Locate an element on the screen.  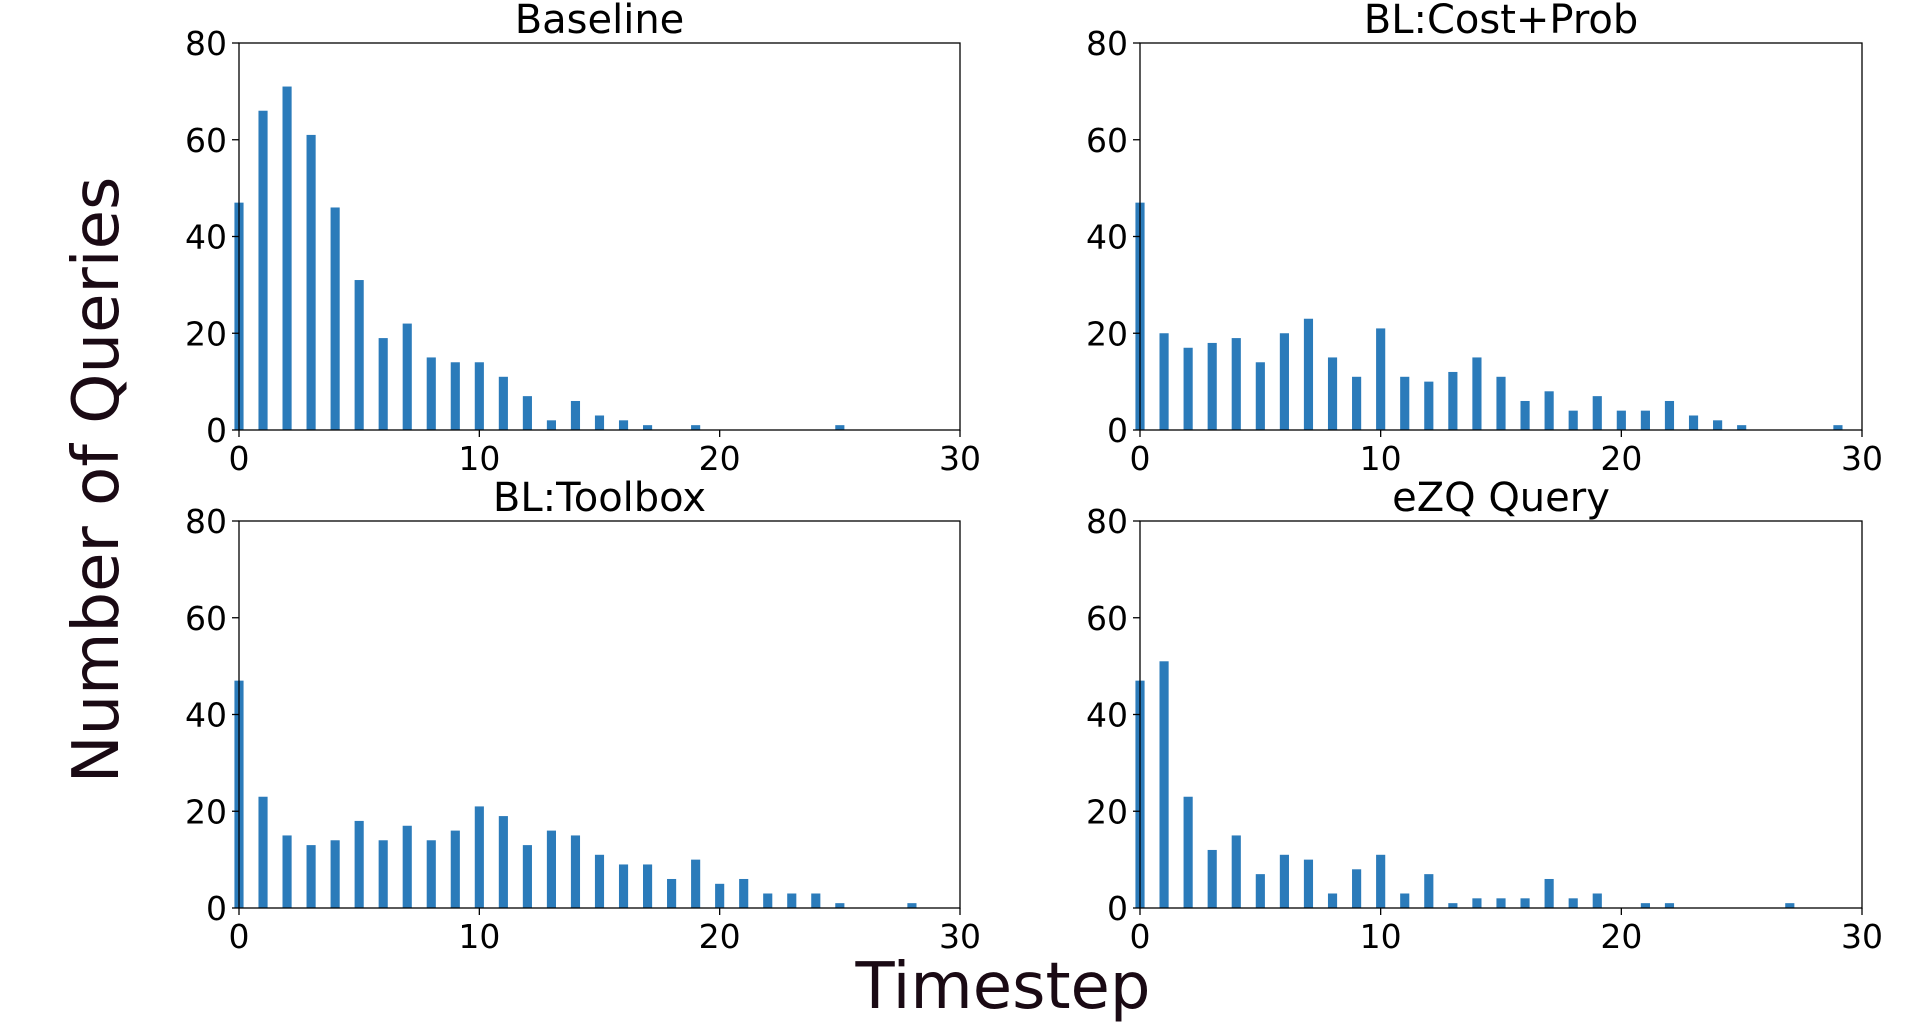
subplot-title: BL:Toolbox is located at coordinates (599, 498).